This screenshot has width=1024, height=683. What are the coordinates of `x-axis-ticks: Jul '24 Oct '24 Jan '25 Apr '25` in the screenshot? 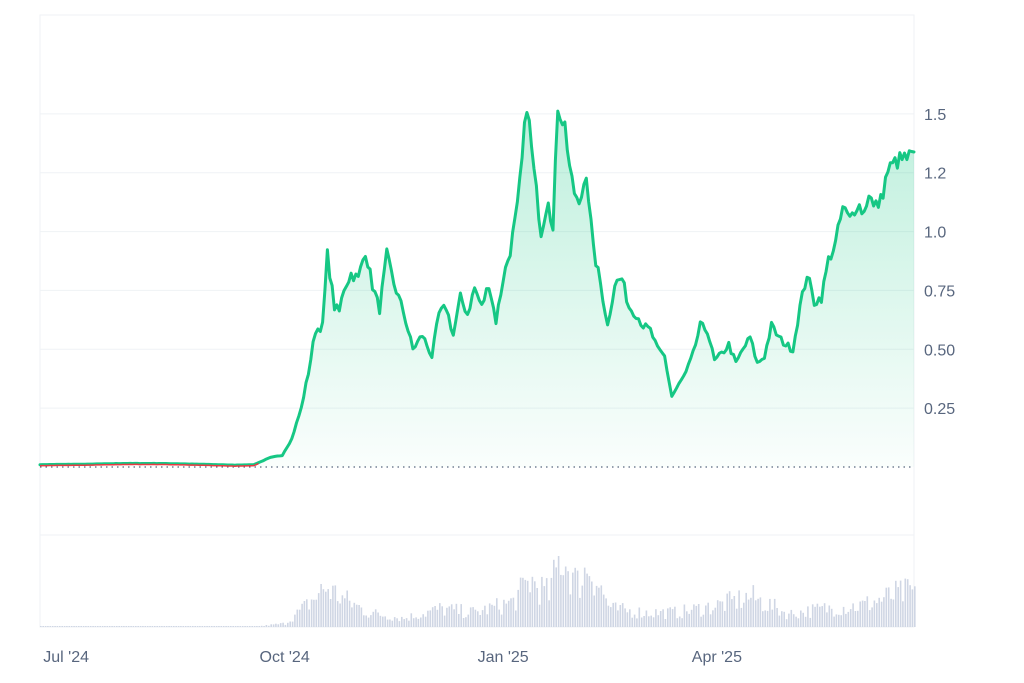 It's located at (392, 657).